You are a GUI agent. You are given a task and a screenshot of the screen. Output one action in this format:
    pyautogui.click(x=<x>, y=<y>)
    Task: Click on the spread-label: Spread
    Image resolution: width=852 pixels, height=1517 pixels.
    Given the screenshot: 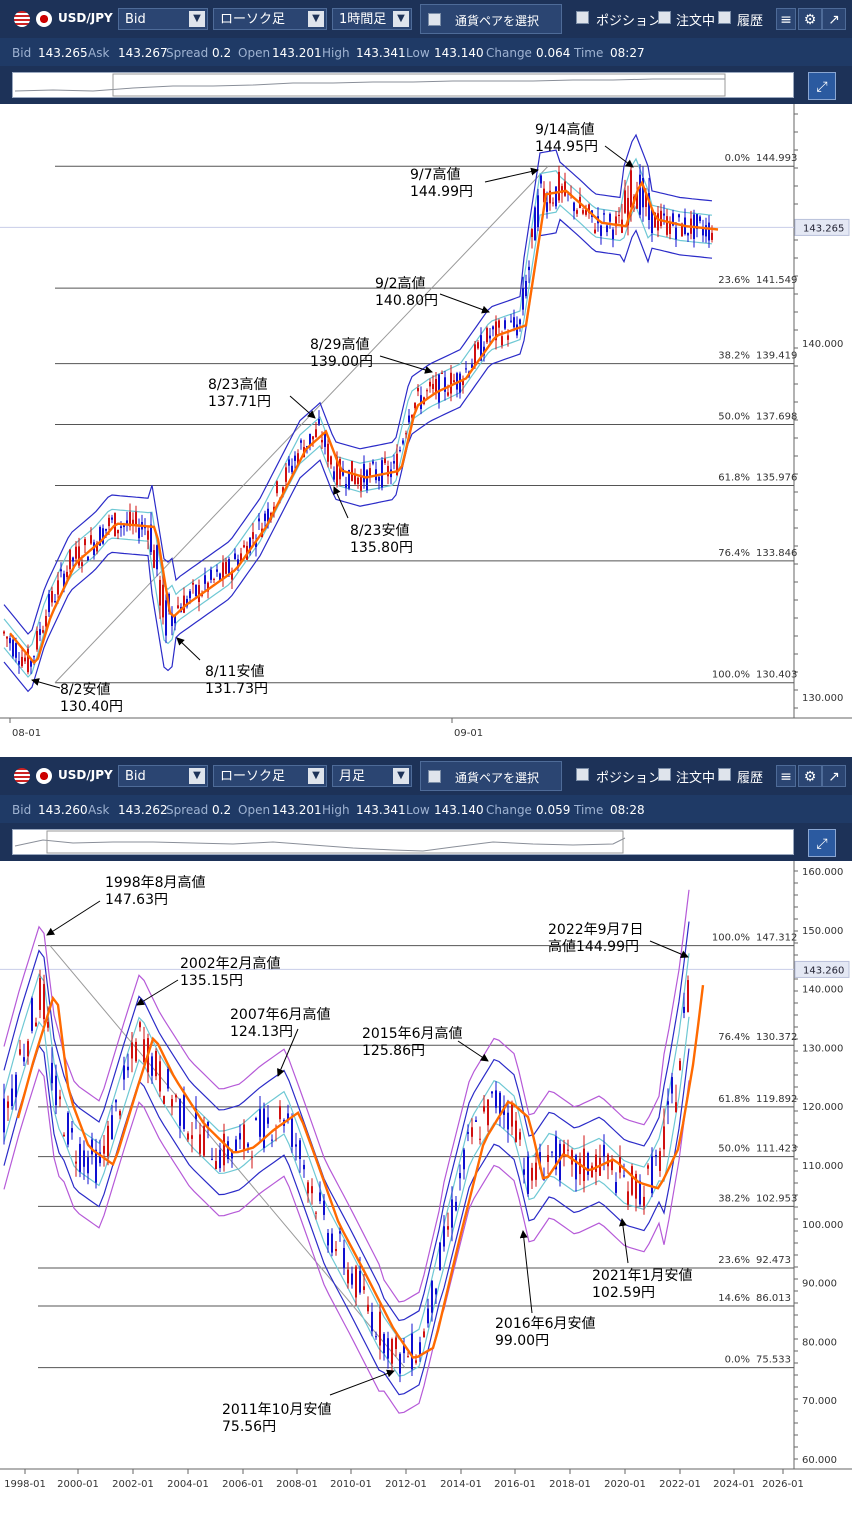 What is the action you would take?
    pyautogui.click(x=187, y=810)
    